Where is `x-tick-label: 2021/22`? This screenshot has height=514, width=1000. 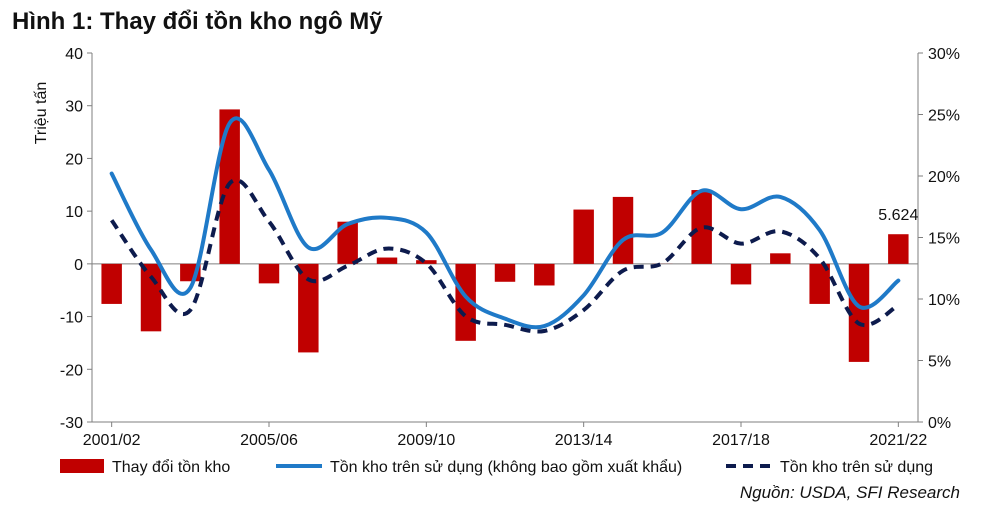
x-tick-label: 2021/22 is located at coordinates (898, 440).